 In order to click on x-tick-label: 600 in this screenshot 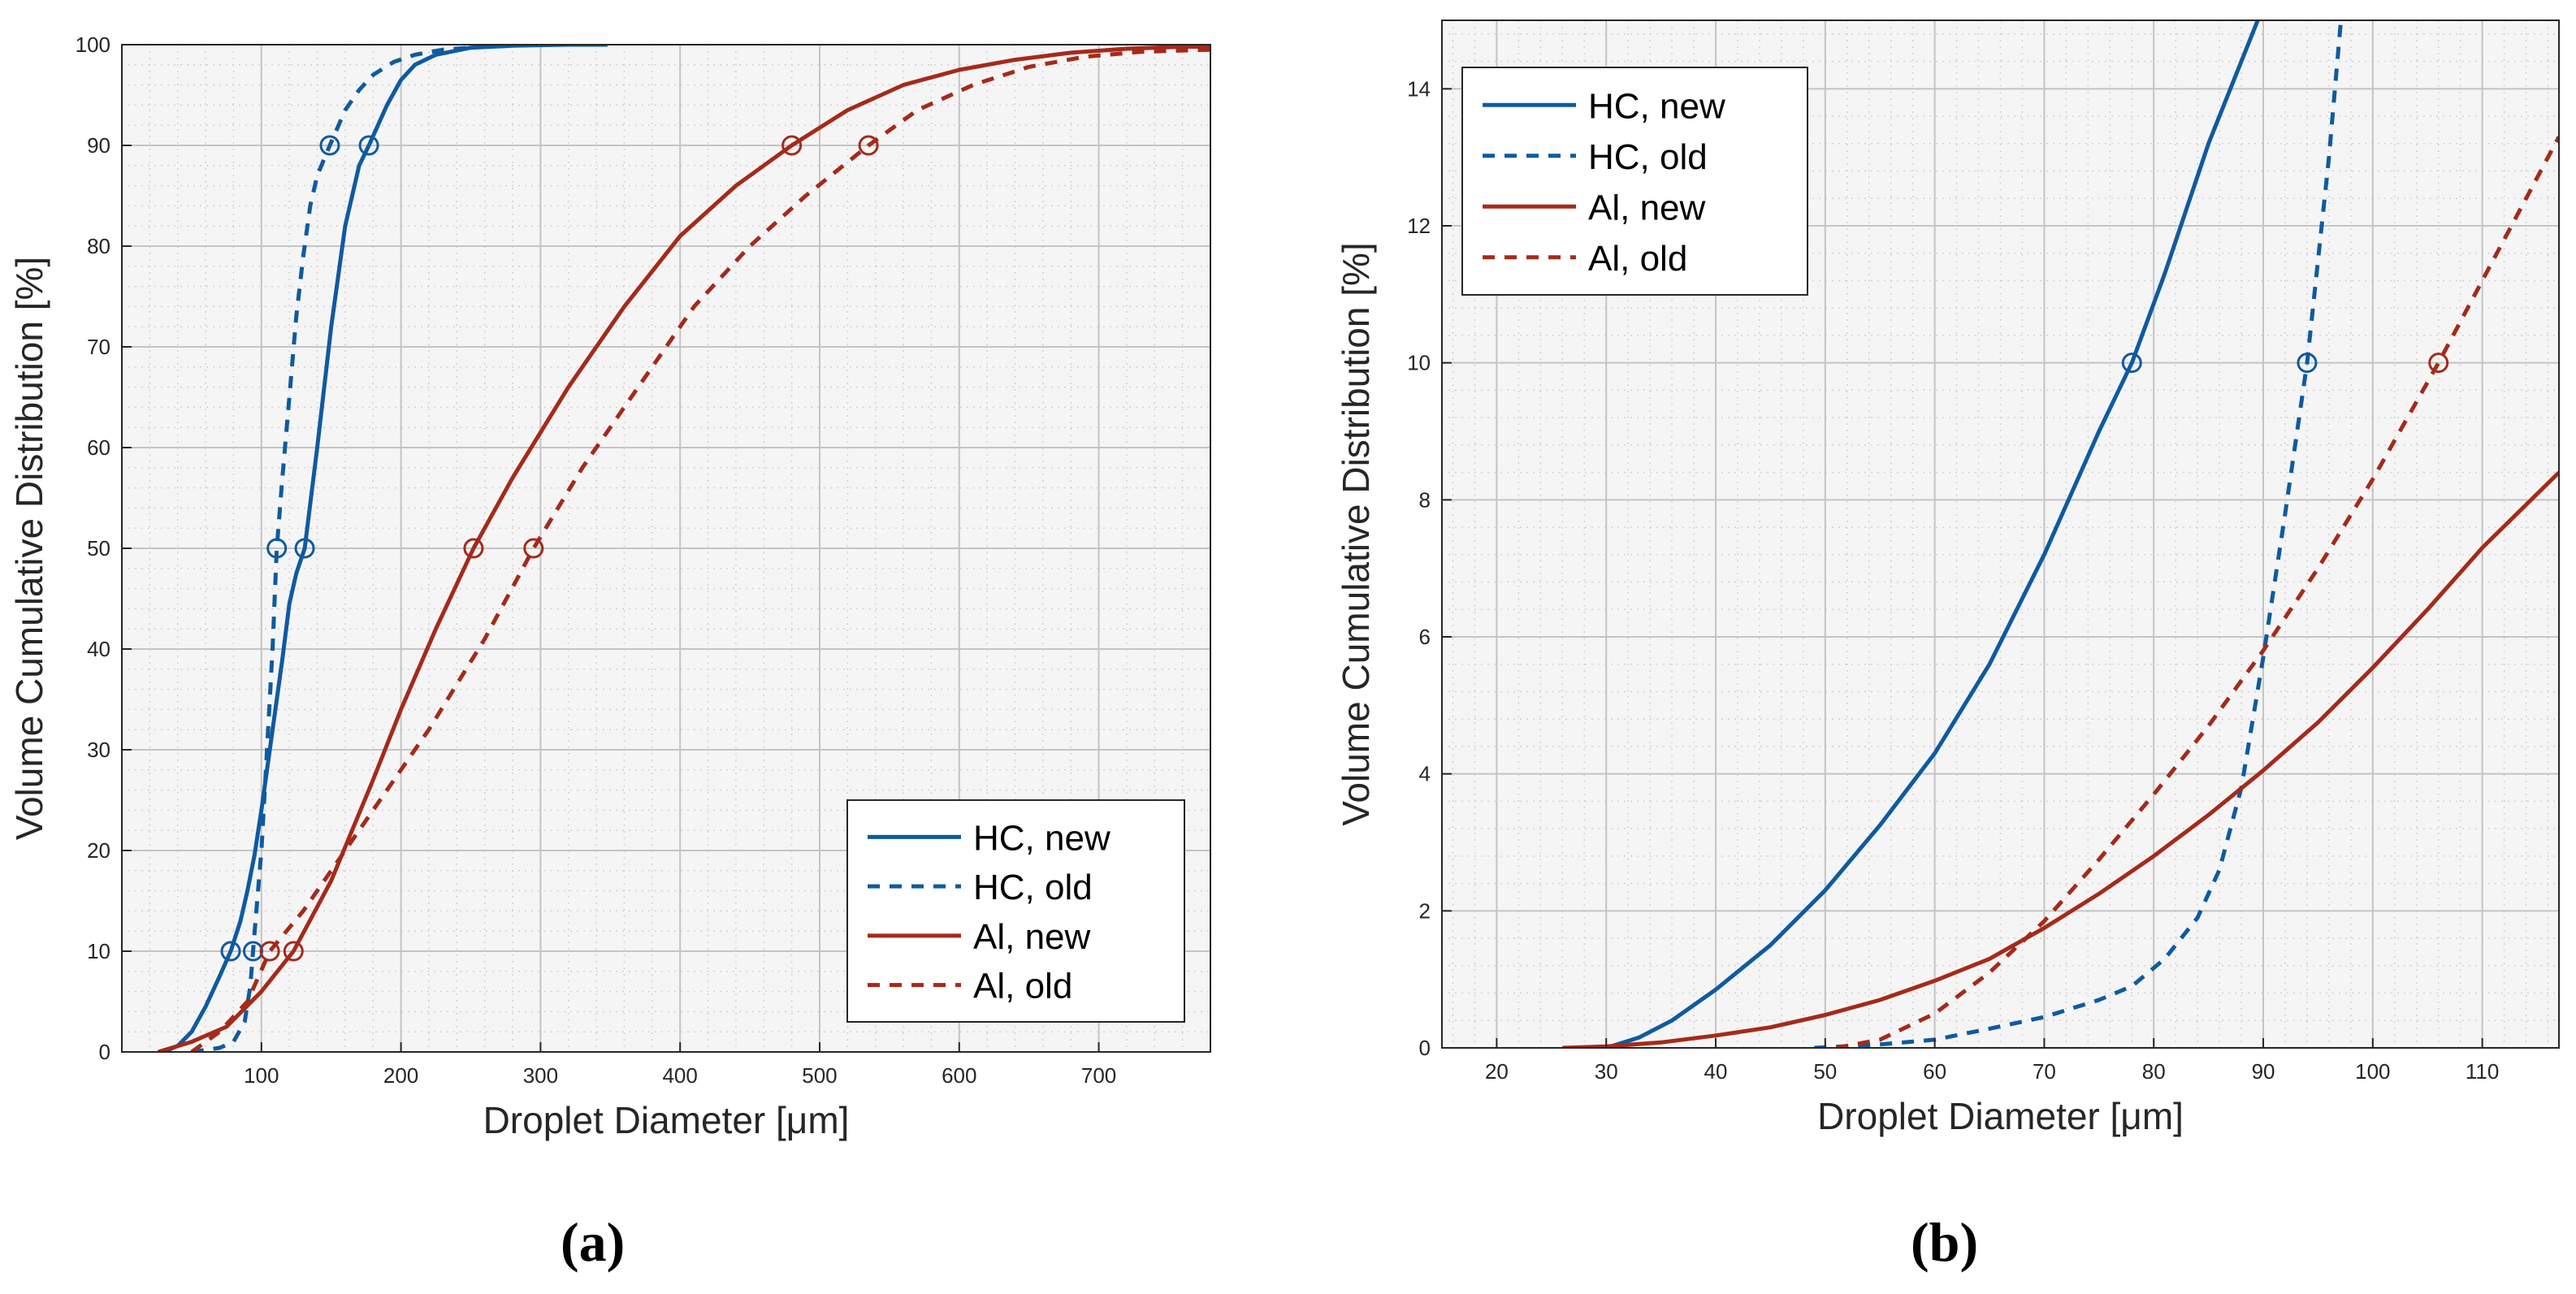, I will do `click(959, 1075)`.